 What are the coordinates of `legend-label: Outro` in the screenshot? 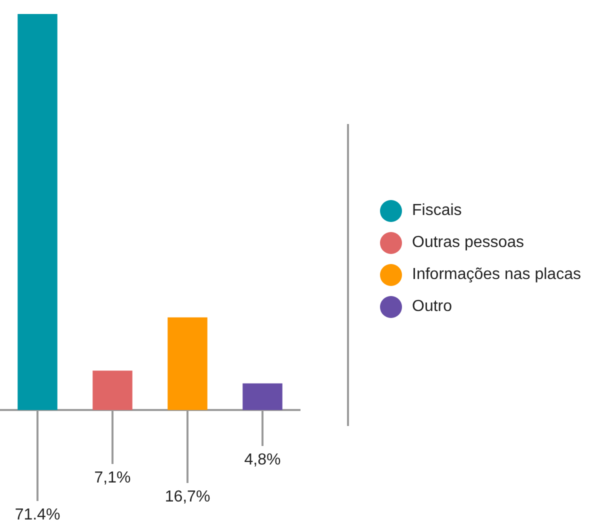 It's located at (432, 307).